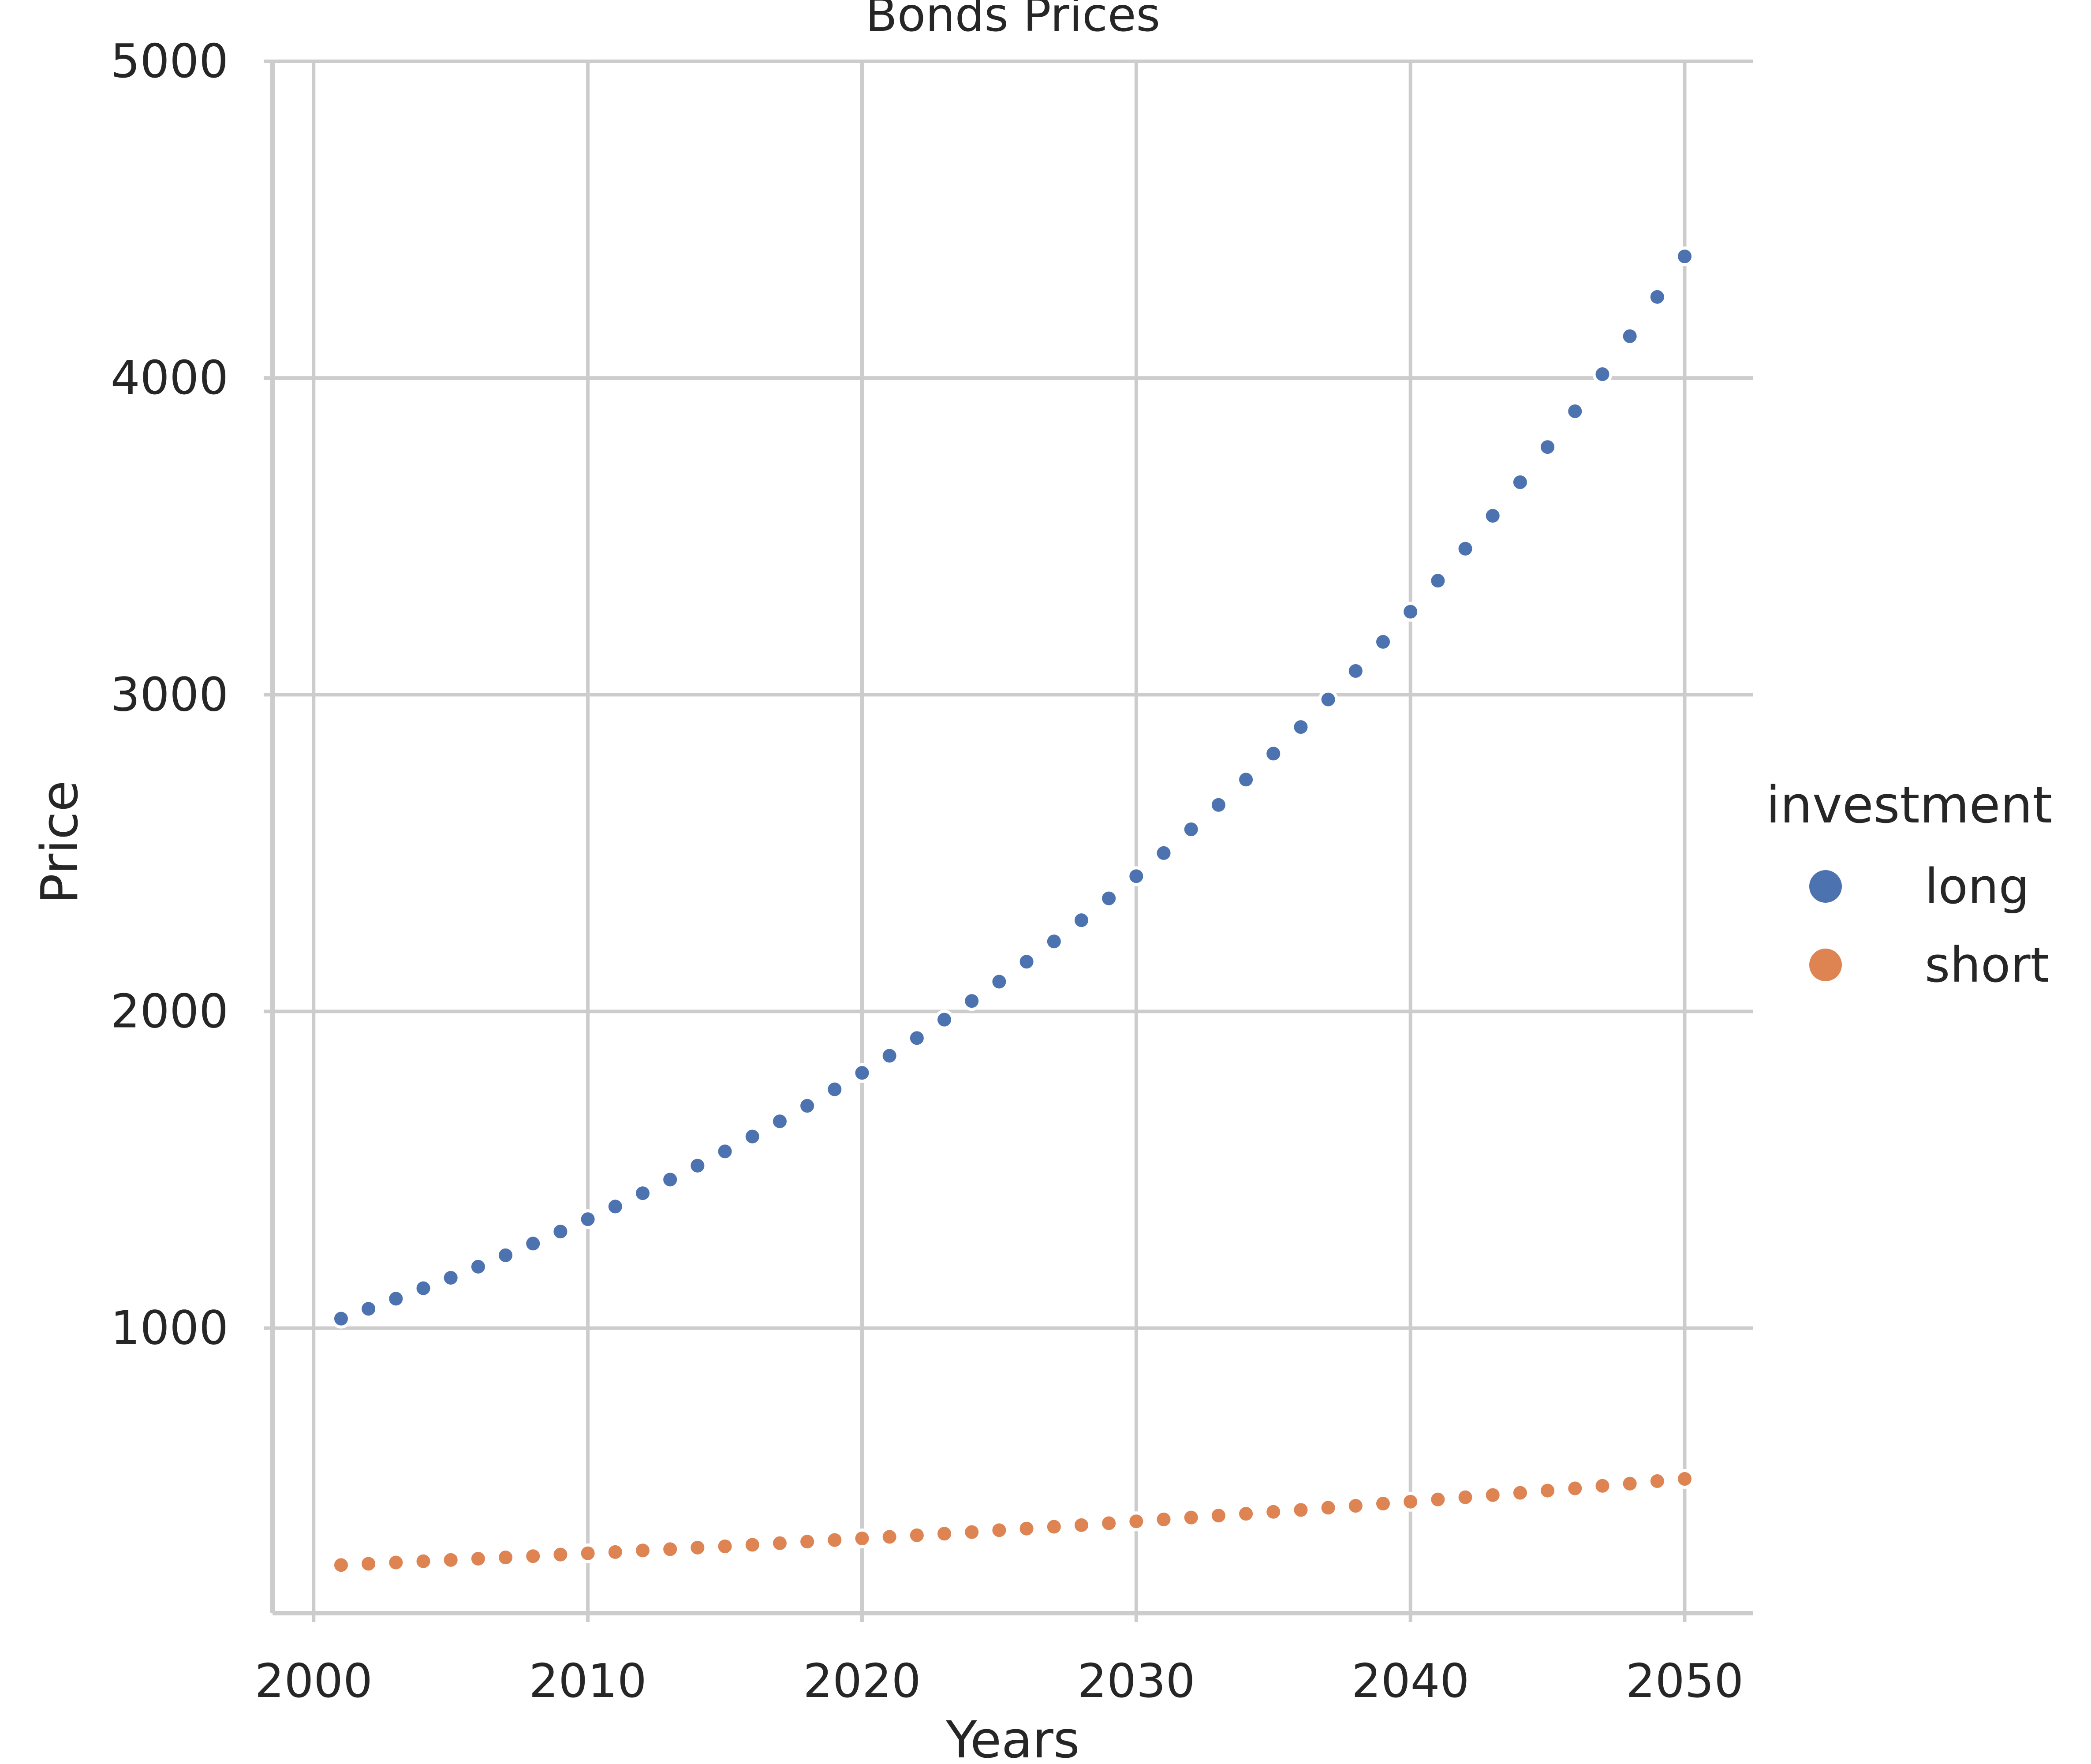 This screenshot has height=1764, width=2091. Describe the element at coordinates (1987, 965) in the screenshot. I see `legend-label-short: short` at that location.